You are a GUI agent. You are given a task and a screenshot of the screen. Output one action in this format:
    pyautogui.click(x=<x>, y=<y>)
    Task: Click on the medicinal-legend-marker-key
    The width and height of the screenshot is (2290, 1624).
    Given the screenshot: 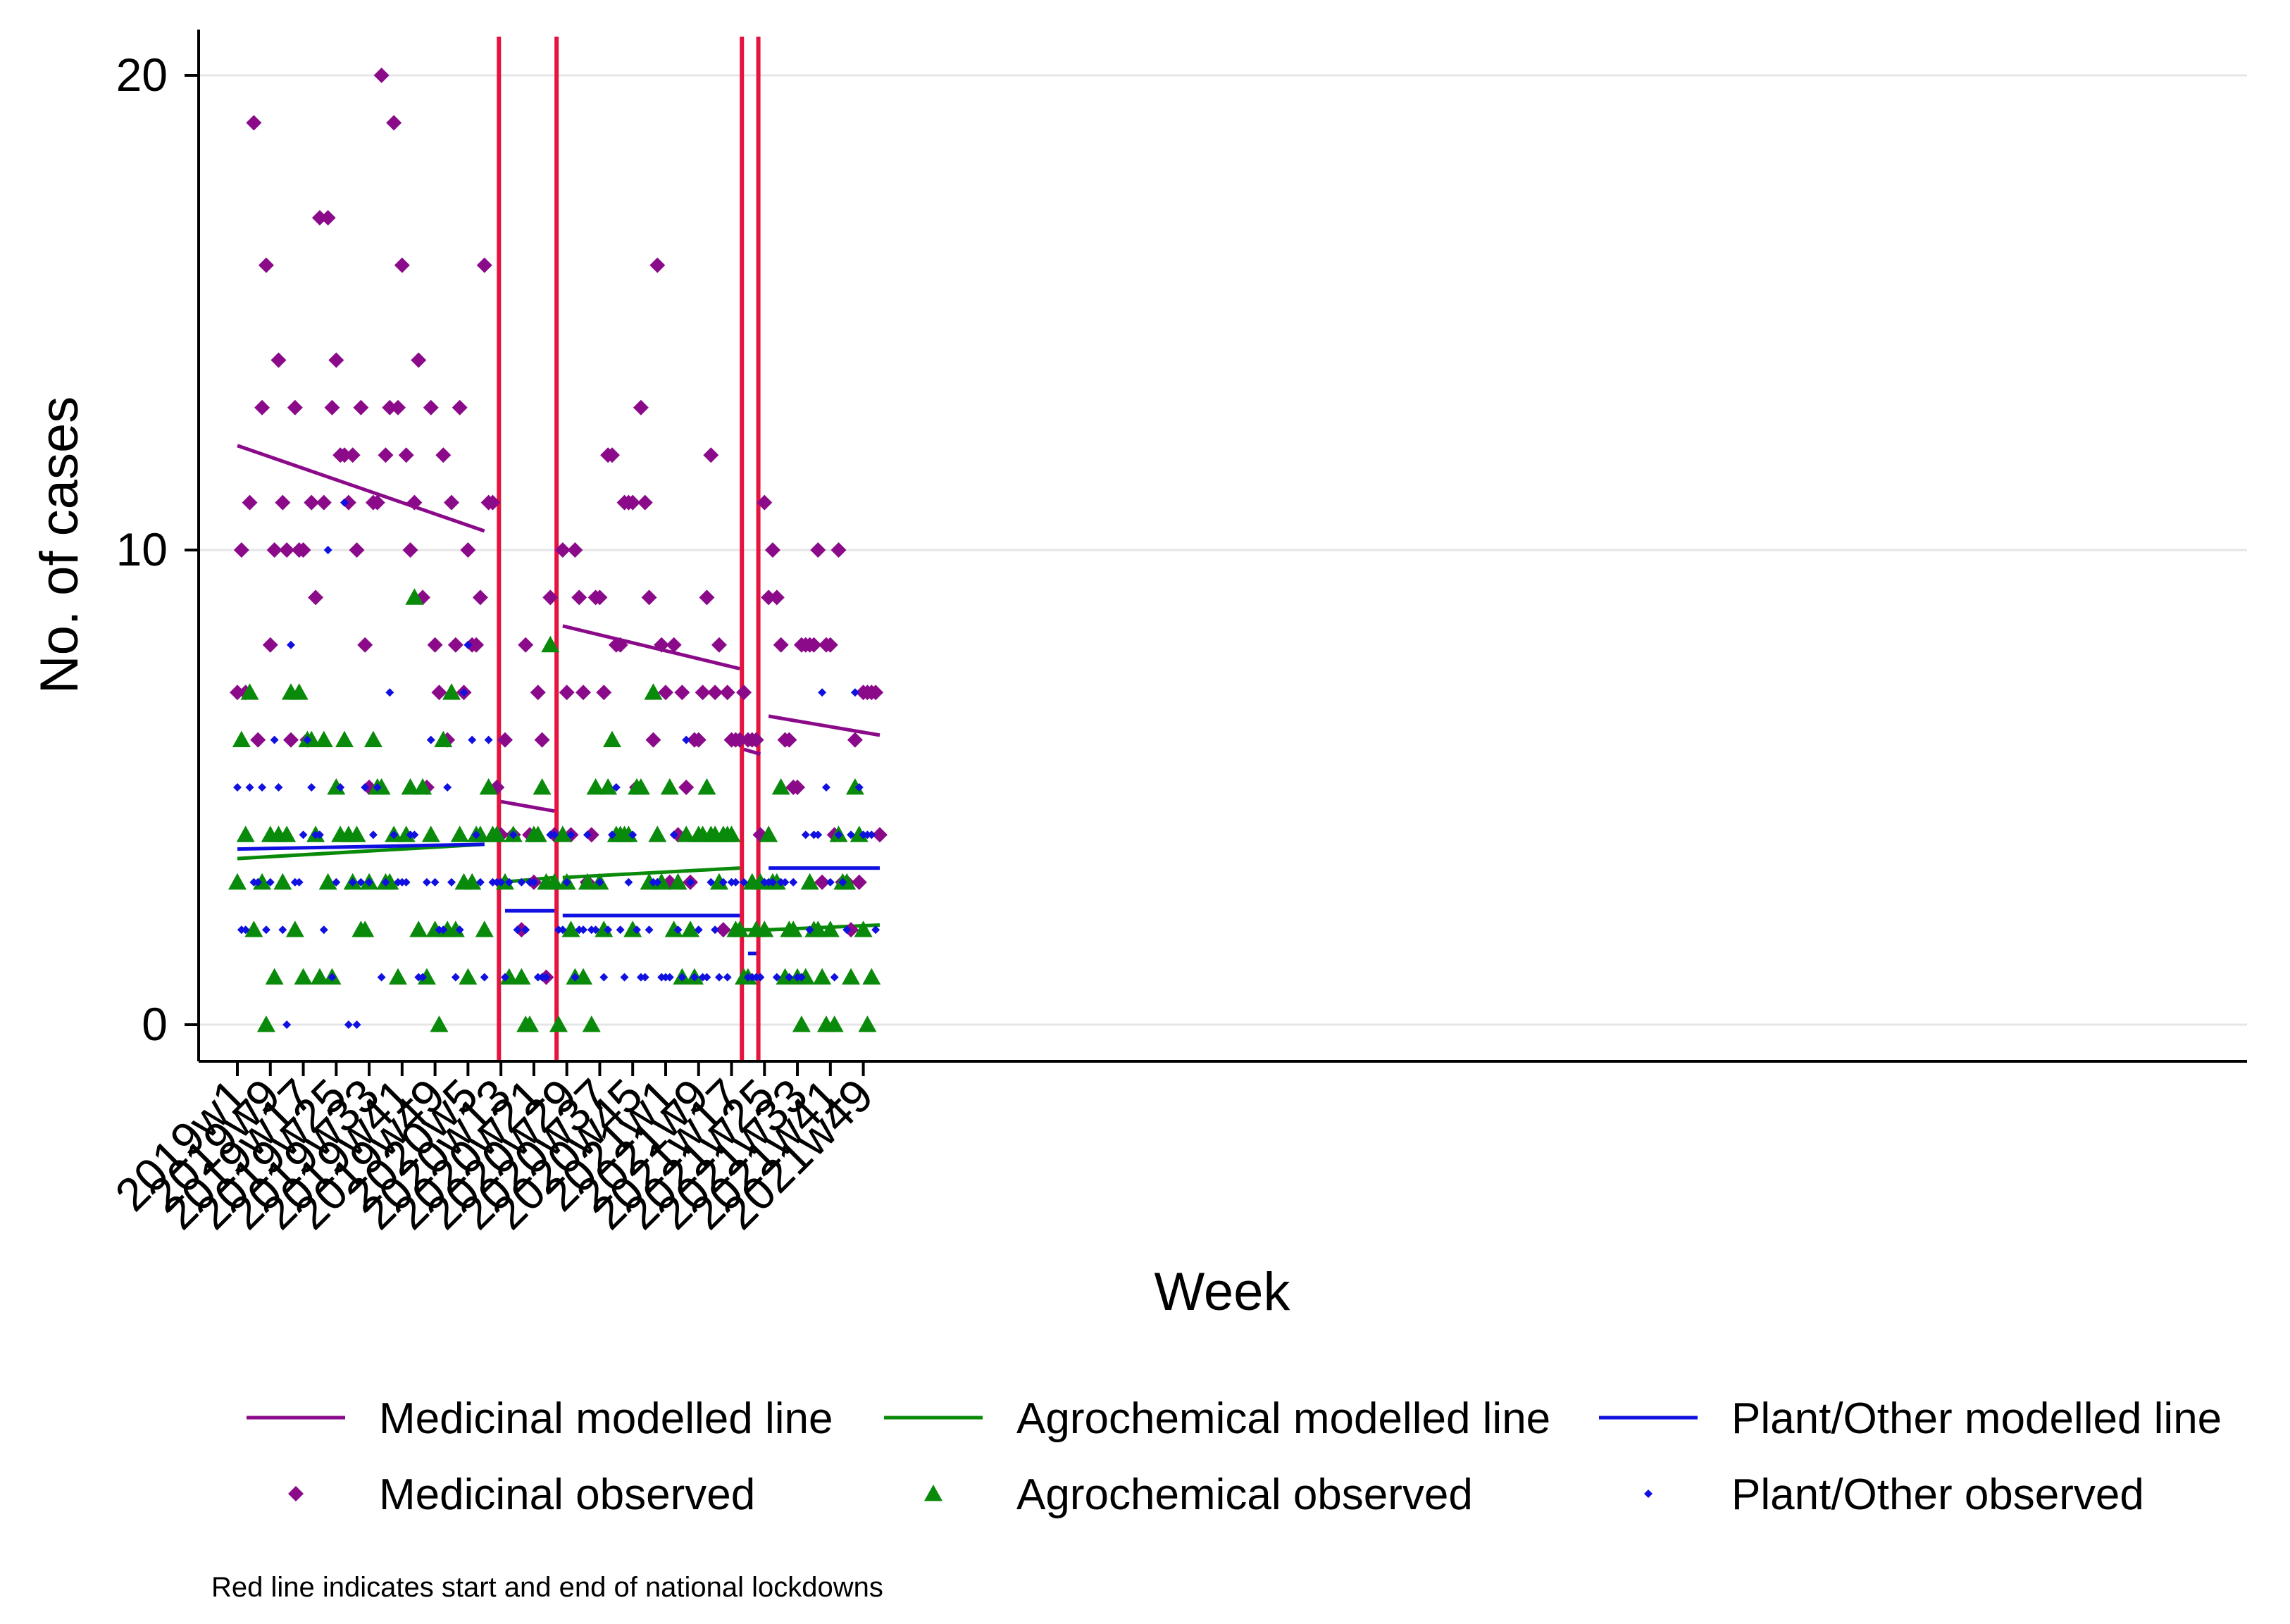 What is the action you would take?
    pyautogui.click(x=296, y=1494)
    